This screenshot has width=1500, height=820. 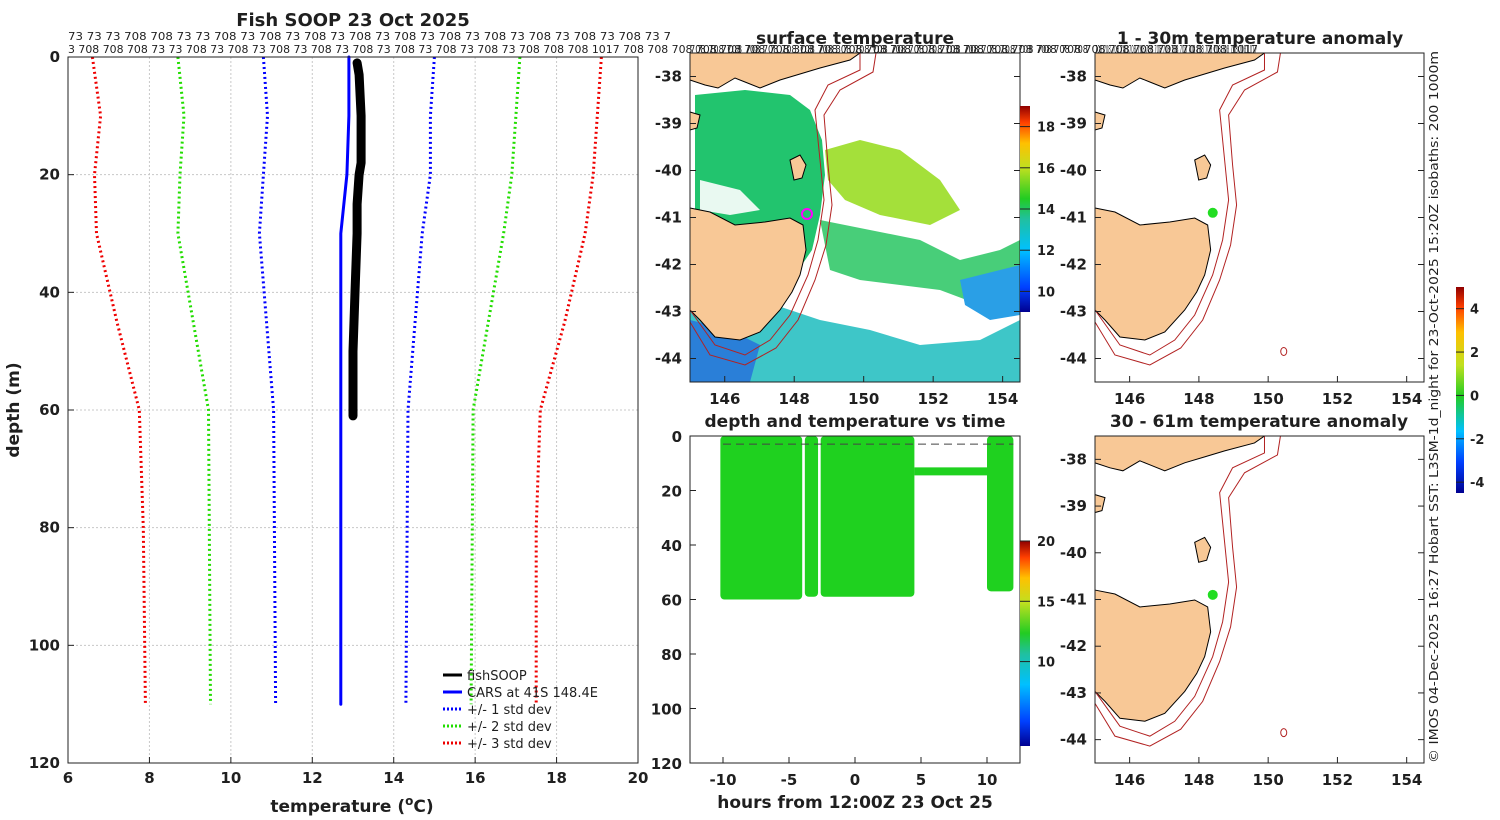 I want to click on map-xtick-label: 152, so click(x=1337, y=780).